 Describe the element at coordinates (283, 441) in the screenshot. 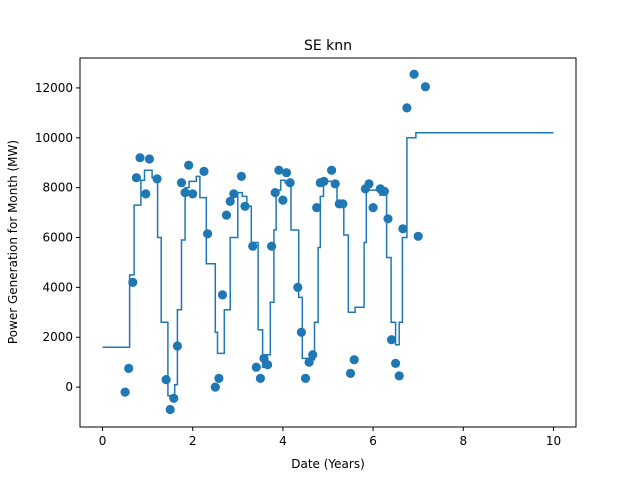

I see `x-tick-label: 4` at that location.